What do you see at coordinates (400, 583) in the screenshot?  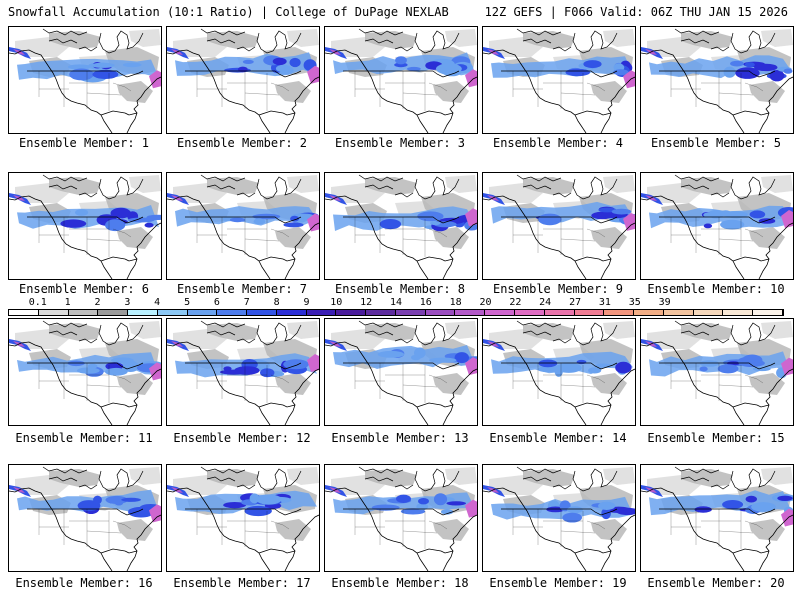 I see `ensemble-member-label: Ensemble Member: 18` at bounding box center [400, 583].